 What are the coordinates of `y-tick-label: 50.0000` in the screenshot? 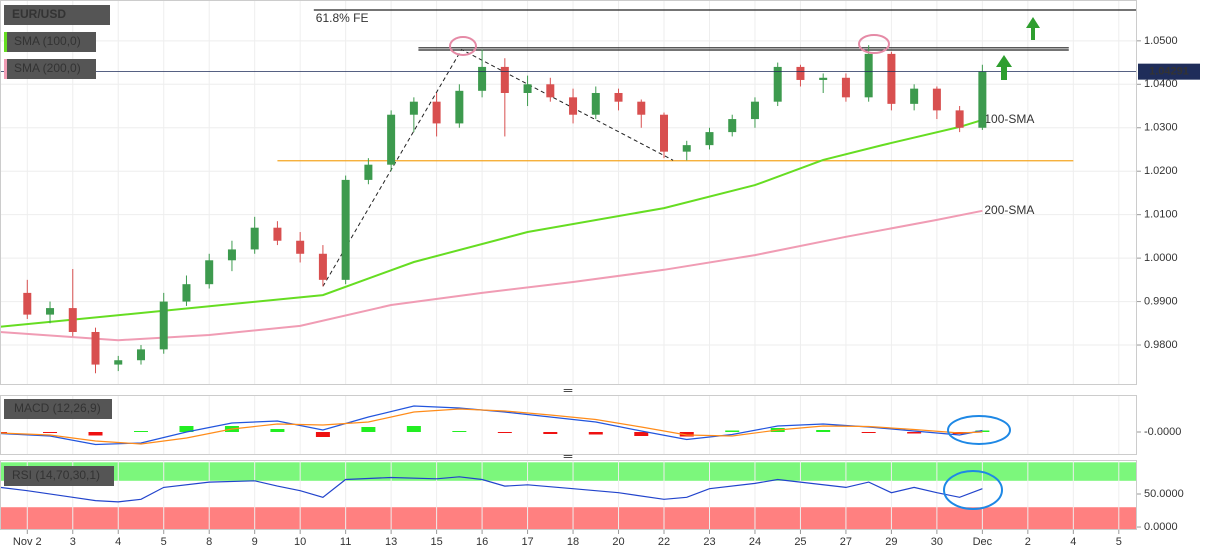 It's located at (1164, 494).